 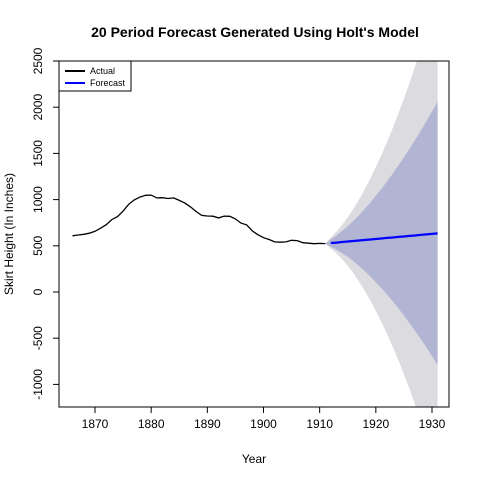 I want to click on x-axis: 1870 1880 1890 1900 1910 1920 1930, so click(x=264, y=419).